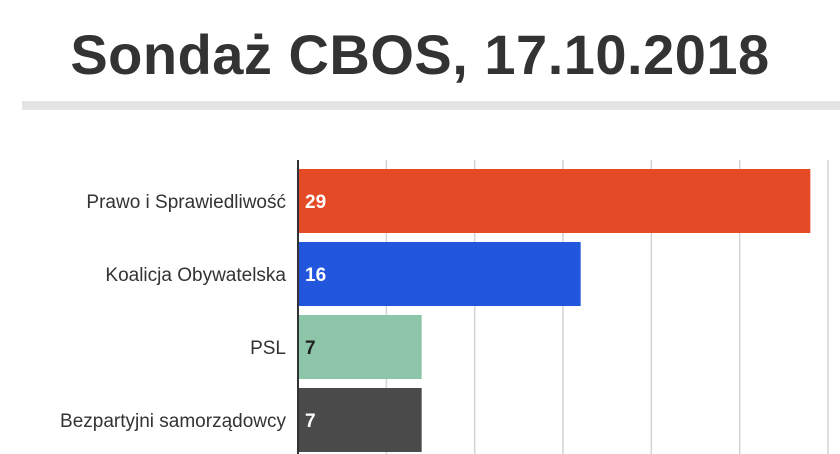  Describe the element at coordinates (186, 202) in the screenshot. I see `category-label: Prawo i Sprawiedliwość` at that location.